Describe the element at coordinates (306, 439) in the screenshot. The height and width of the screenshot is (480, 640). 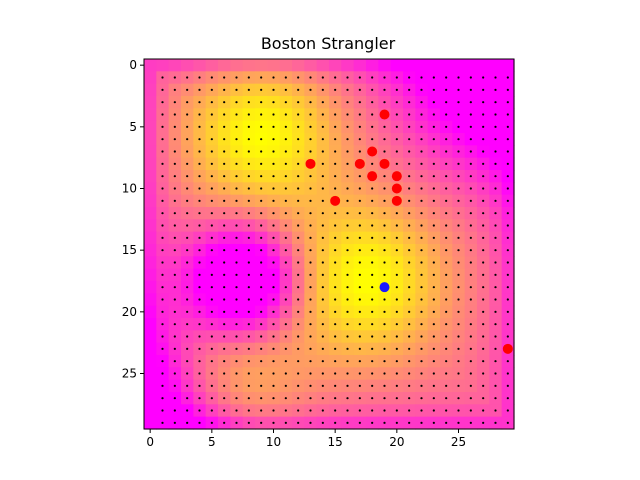
I see `x-axis-ticks: 0 5 10 15 20 25` at that location.